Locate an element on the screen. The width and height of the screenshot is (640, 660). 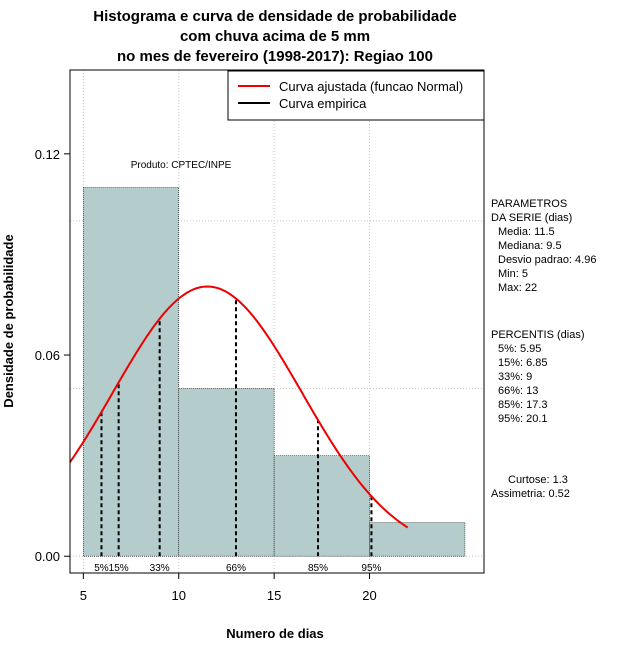
y-axis: 0.00 0.06 0.12 is located at coordinates (52, 355).